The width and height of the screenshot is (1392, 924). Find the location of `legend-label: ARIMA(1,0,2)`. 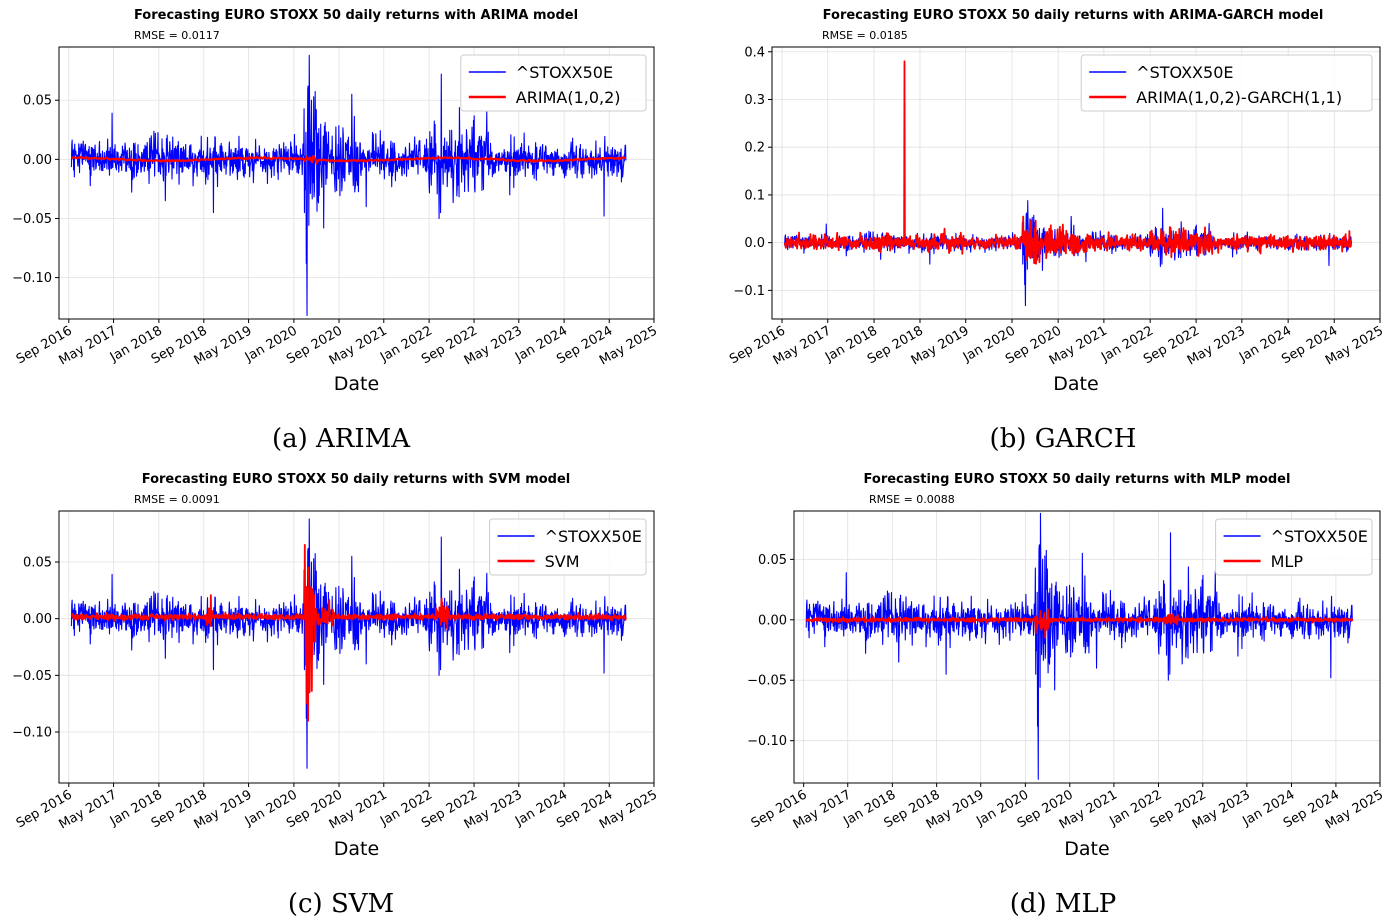

legend-label: ARIMA(1,0,2) is located at coordinates (568, 97).